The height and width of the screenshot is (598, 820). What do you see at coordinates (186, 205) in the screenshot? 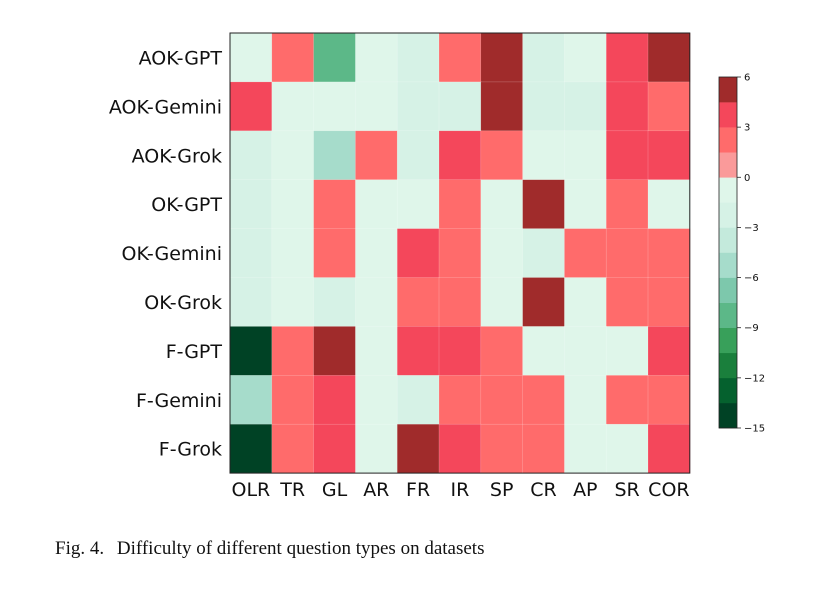
I see `row-label: OK-GPT` at bounding box center [186, 205].